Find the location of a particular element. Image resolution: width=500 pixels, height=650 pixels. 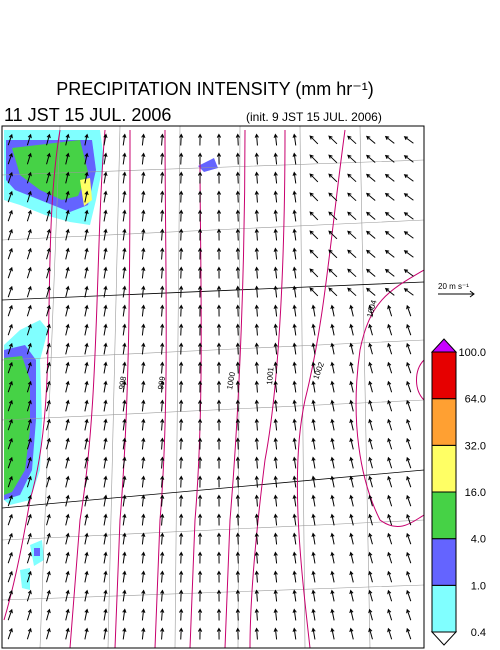

colorbar-extend-low is located at coordinates (444, 638).